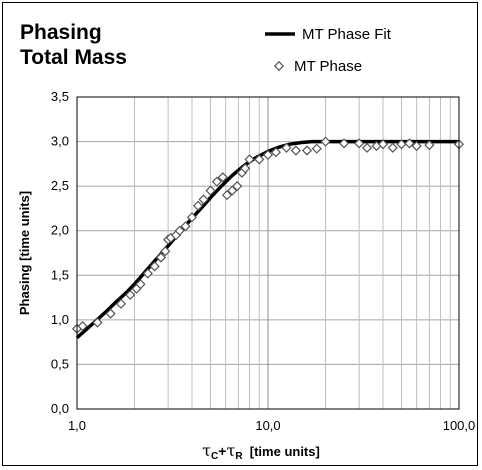  I want to click on legend-fit-label: MT Phase Fit, so click(347, 34).